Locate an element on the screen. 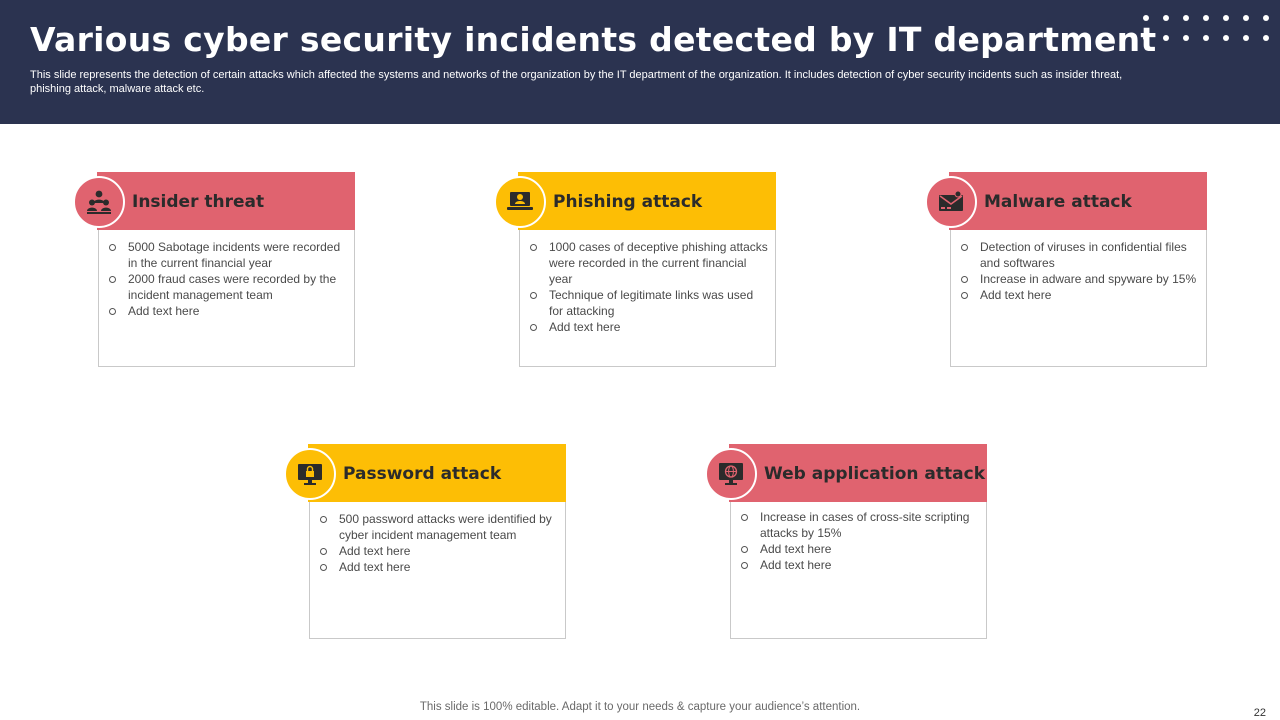 This screenshot has height=720, width=1280. web-globe-monitor-icon is located at coordinates (731, 474).